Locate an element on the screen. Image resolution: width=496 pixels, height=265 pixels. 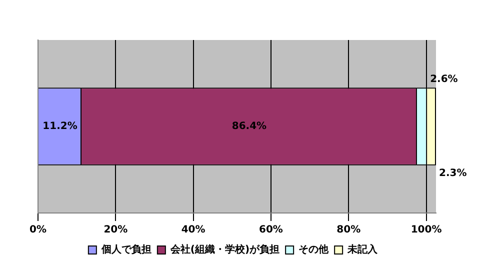
x-tick-label: 80% is located at coordinates (348, 230).